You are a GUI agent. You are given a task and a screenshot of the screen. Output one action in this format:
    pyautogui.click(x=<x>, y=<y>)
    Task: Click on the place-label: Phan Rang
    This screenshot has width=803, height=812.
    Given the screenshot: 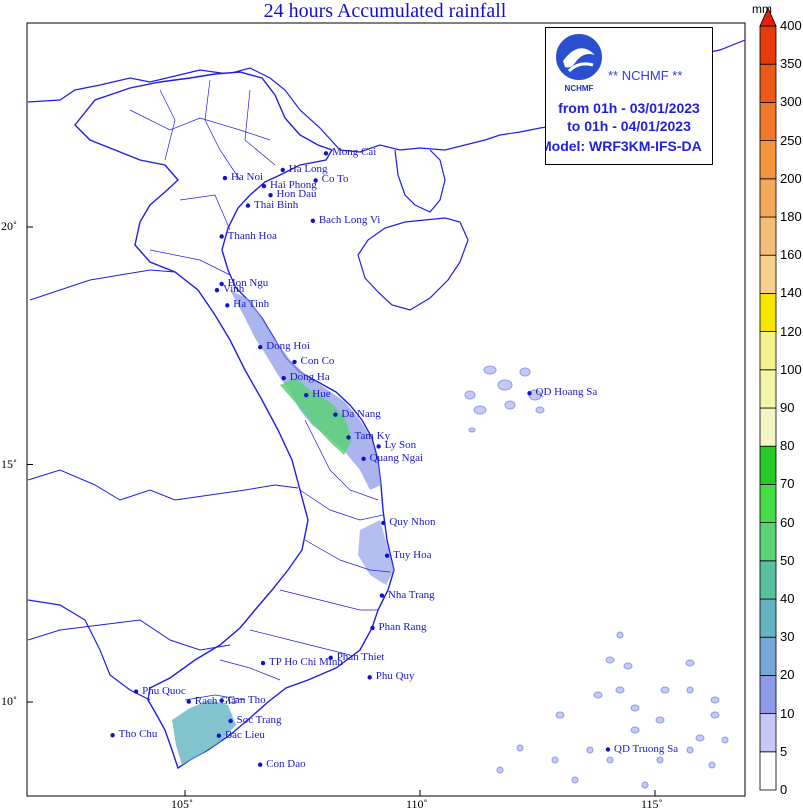 What is the action you would take?
    pyautogui.click(x=402, y=626)
    